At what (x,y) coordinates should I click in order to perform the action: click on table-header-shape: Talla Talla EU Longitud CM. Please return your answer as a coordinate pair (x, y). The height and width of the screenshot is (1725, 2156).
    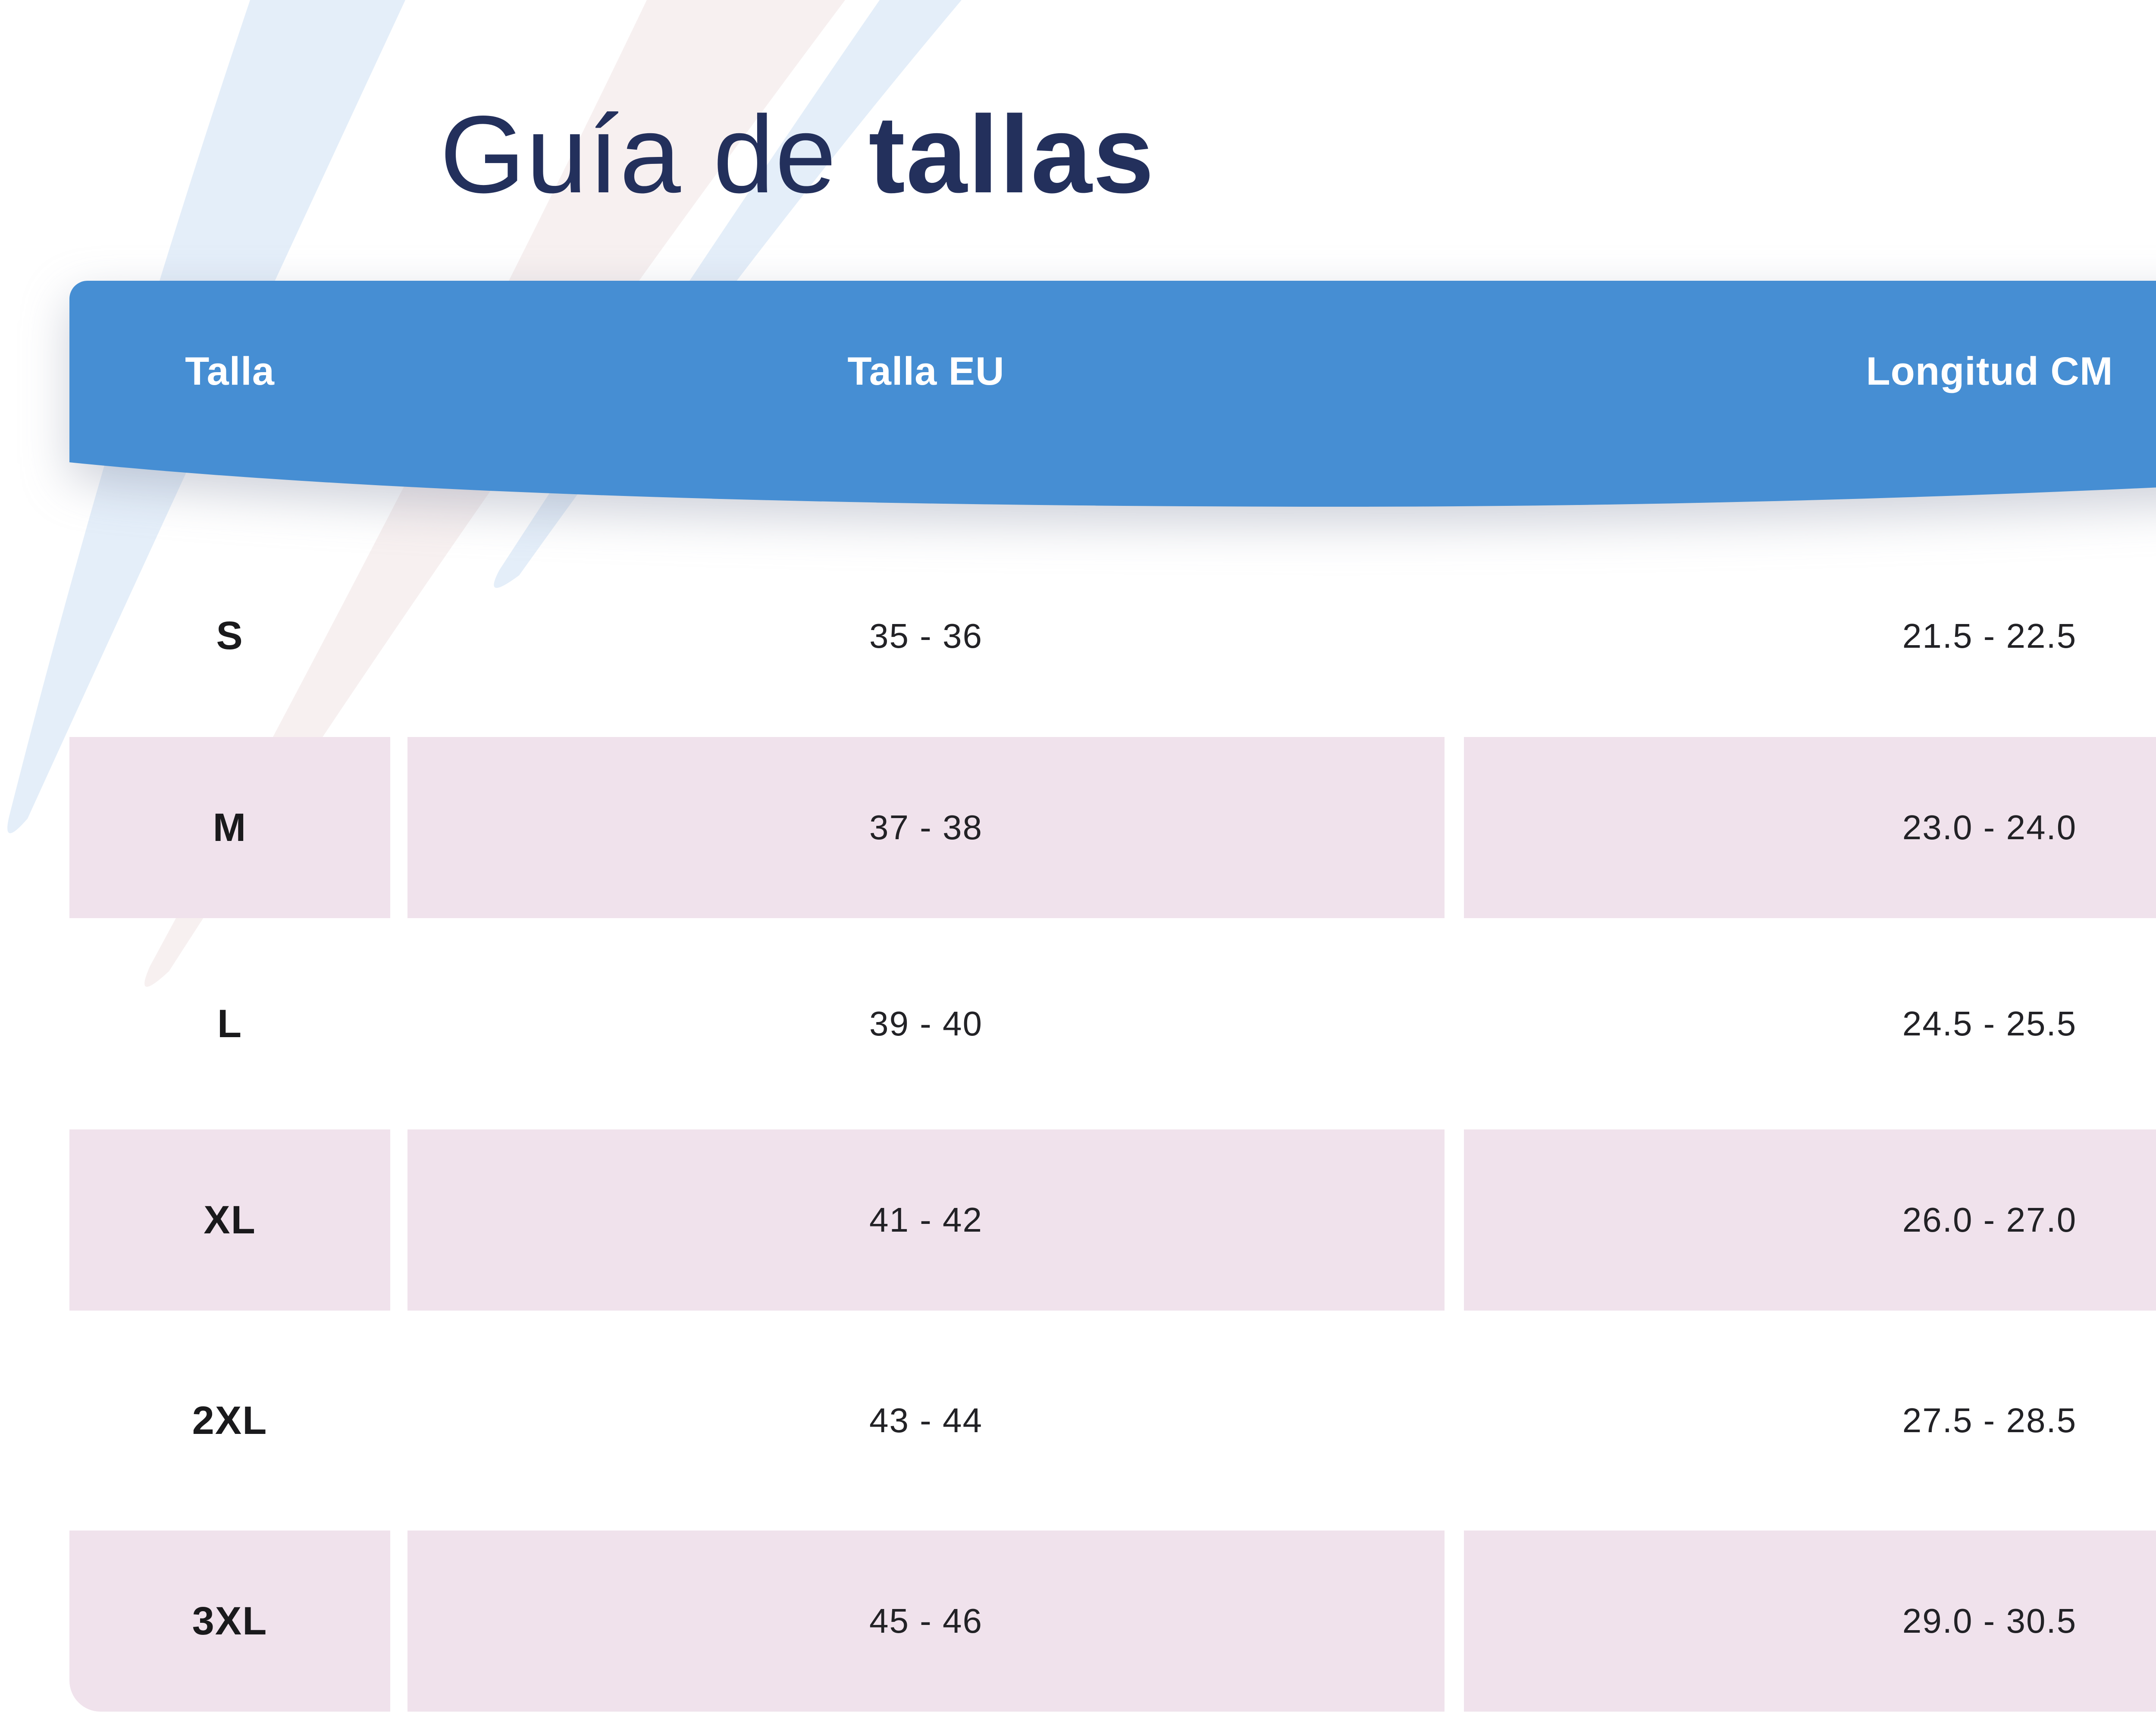
    Looking at the image, I should click on (1112, 408).